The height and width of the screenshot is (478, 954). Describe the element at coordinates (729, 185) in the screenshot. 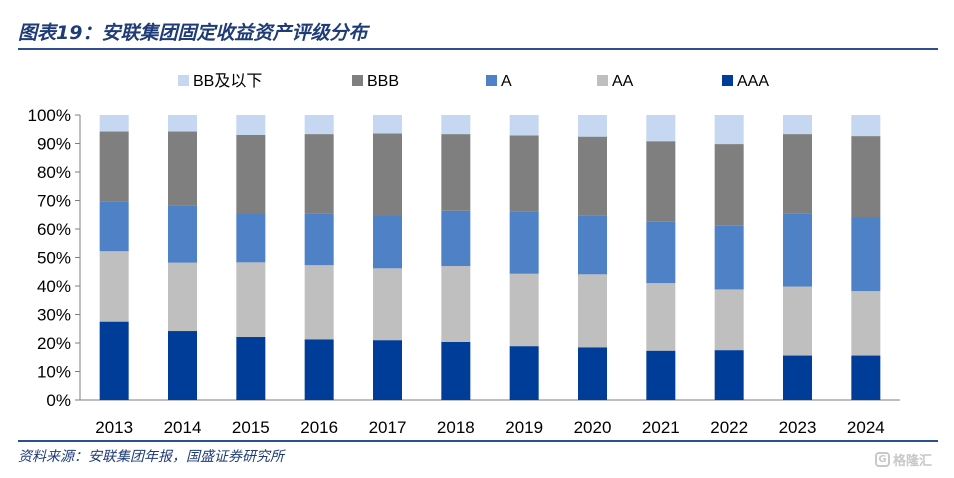

I see `bar-segment-BBB-2022` at that location.